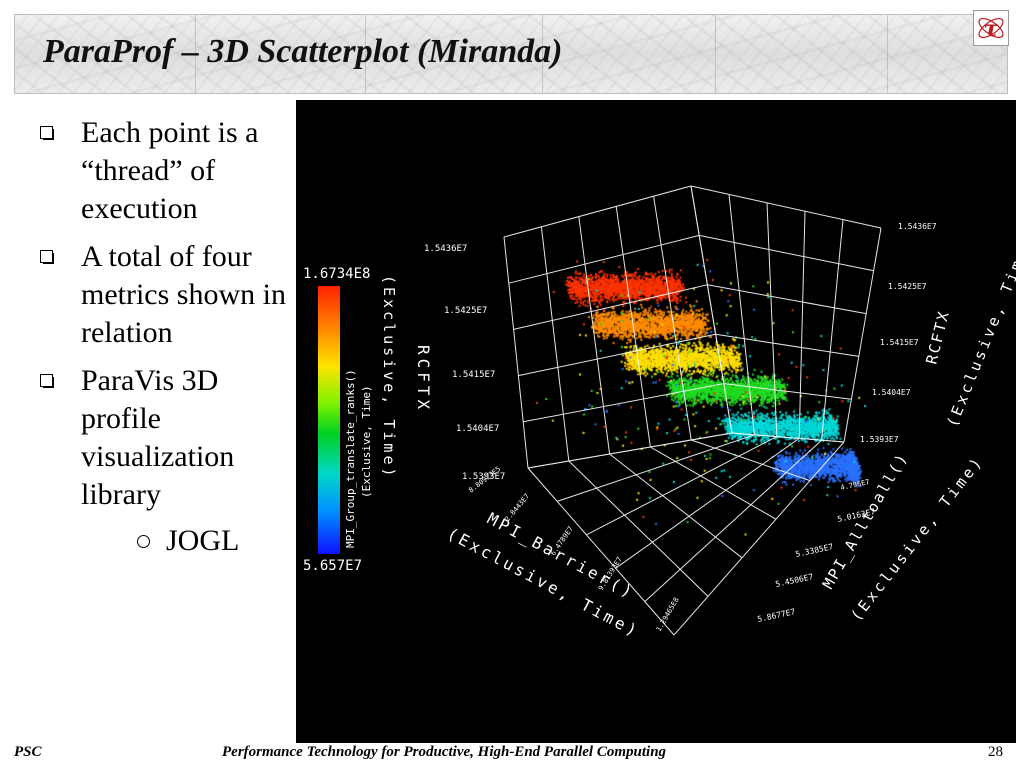 This screenshot has height=768, width=1024. Describe the element at coordinates (423, 379) in the screenshot. I see `z-axis-title-left: RCFTX` at that location.